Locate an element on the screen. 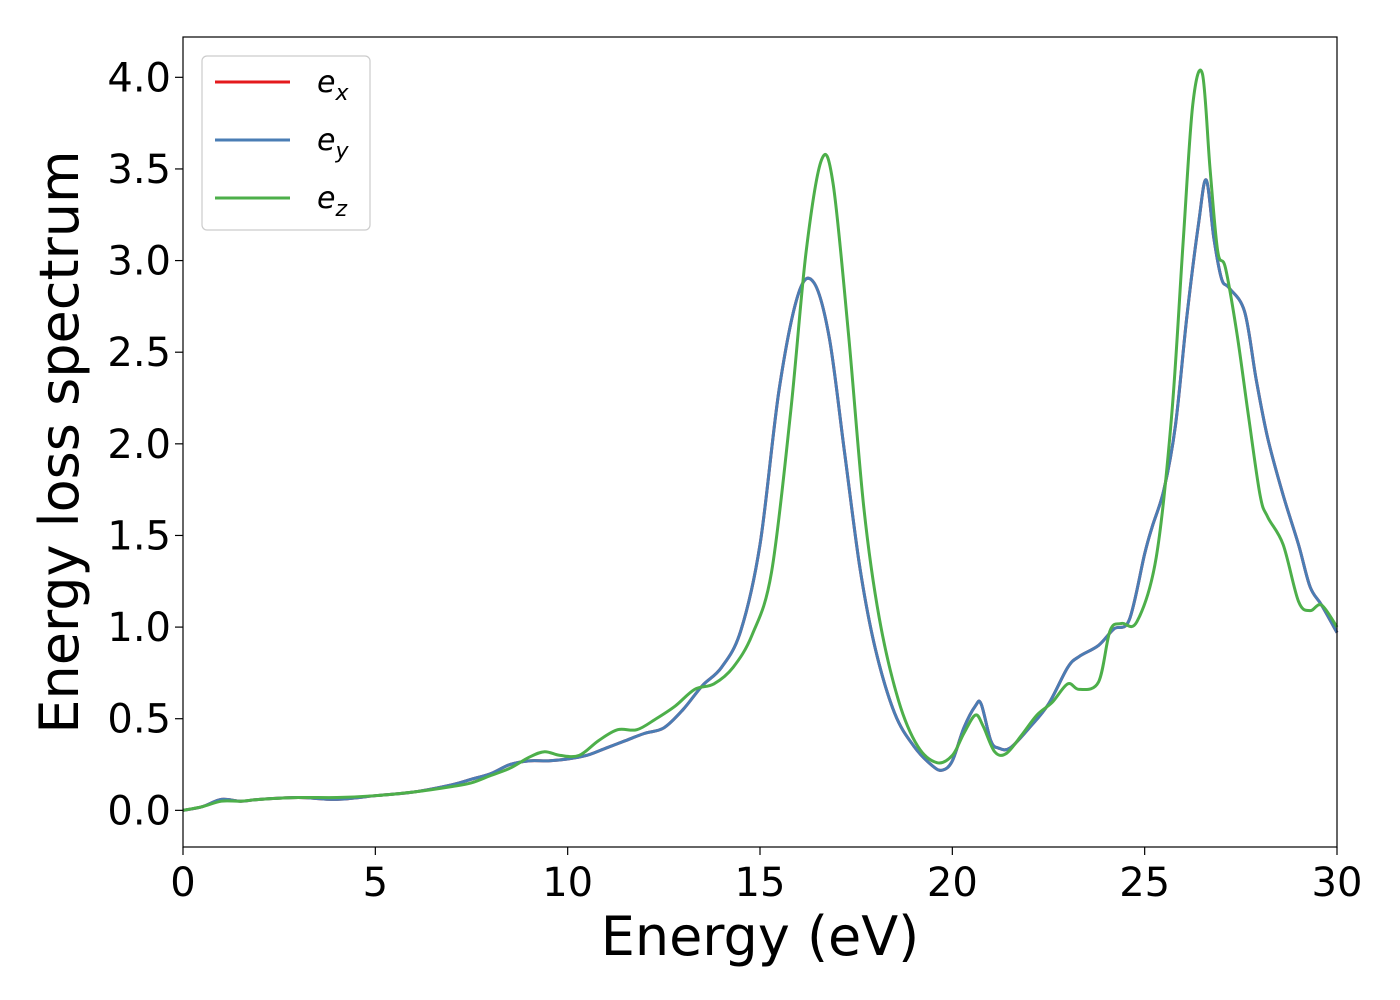 Image resolution: width=1400 pixels, height=1000 pixels. x-tick-label: 15 is located at coordinates (760, 883).